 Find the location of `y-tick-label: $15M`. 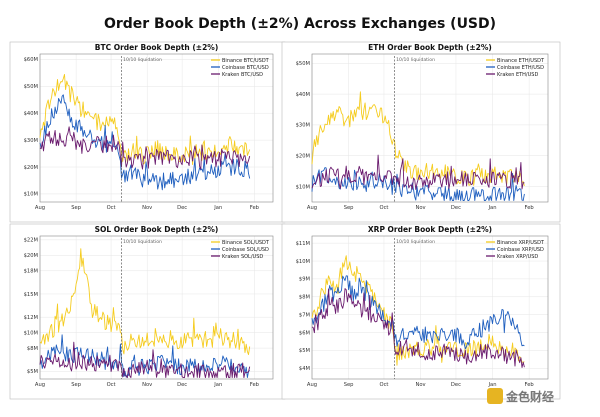

y-tick-label: $15M is located at coordinates (31, 295).